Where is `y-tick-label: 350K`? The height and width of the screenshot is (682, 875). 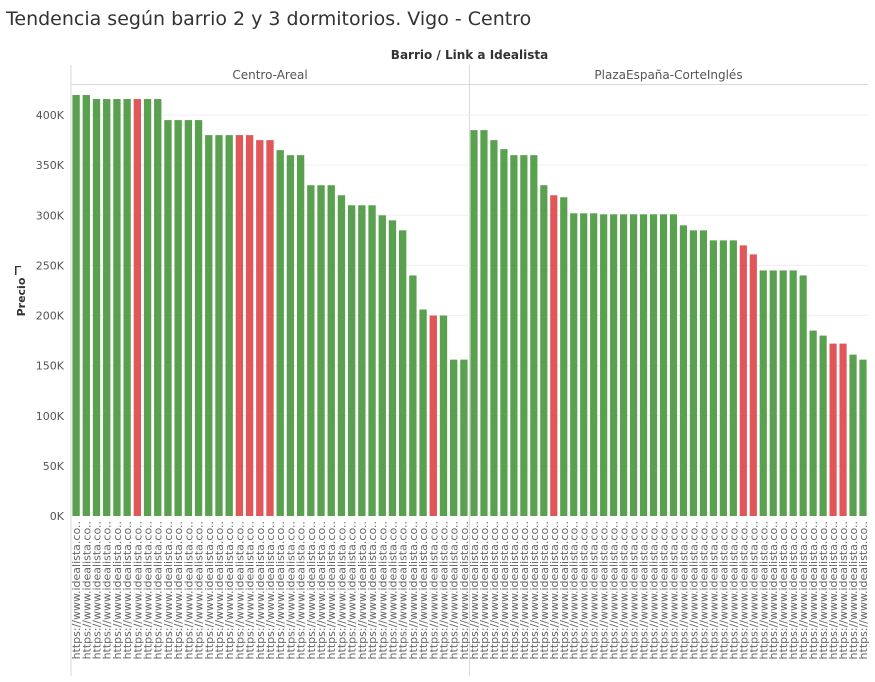 y-tick-label: 350K is located at coordinates (50, 165).